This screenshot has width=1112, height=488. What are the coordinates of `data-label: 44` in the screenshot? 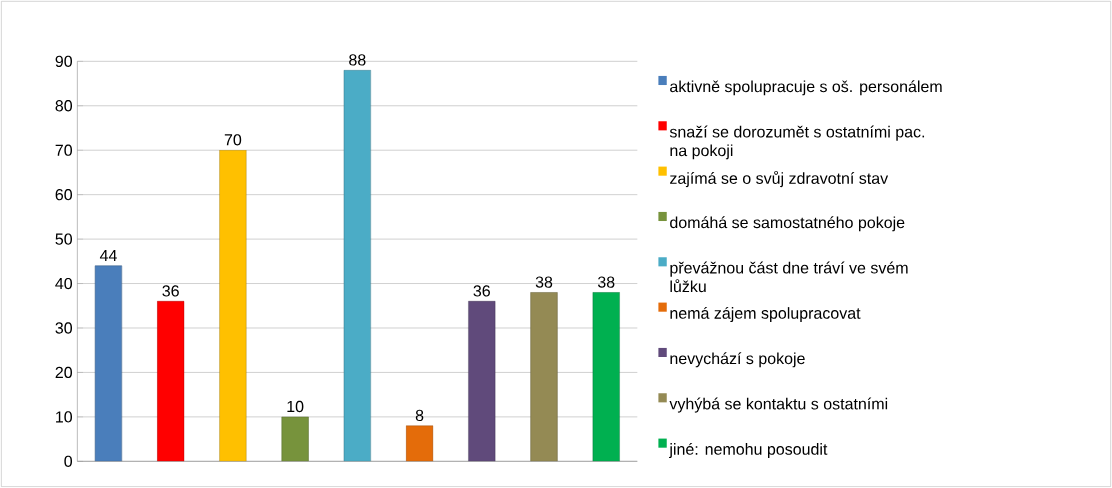 It's located at (108, 256).